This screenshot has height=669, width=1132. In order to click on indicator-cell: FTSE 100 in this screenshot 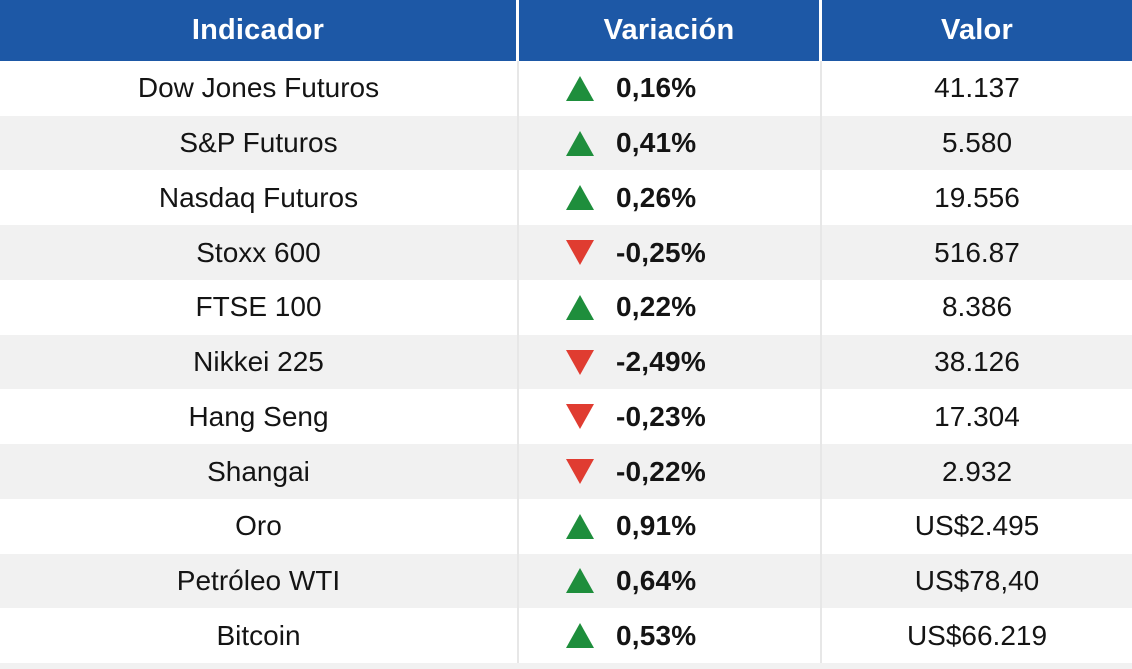, I will do `click(259, 307)`.